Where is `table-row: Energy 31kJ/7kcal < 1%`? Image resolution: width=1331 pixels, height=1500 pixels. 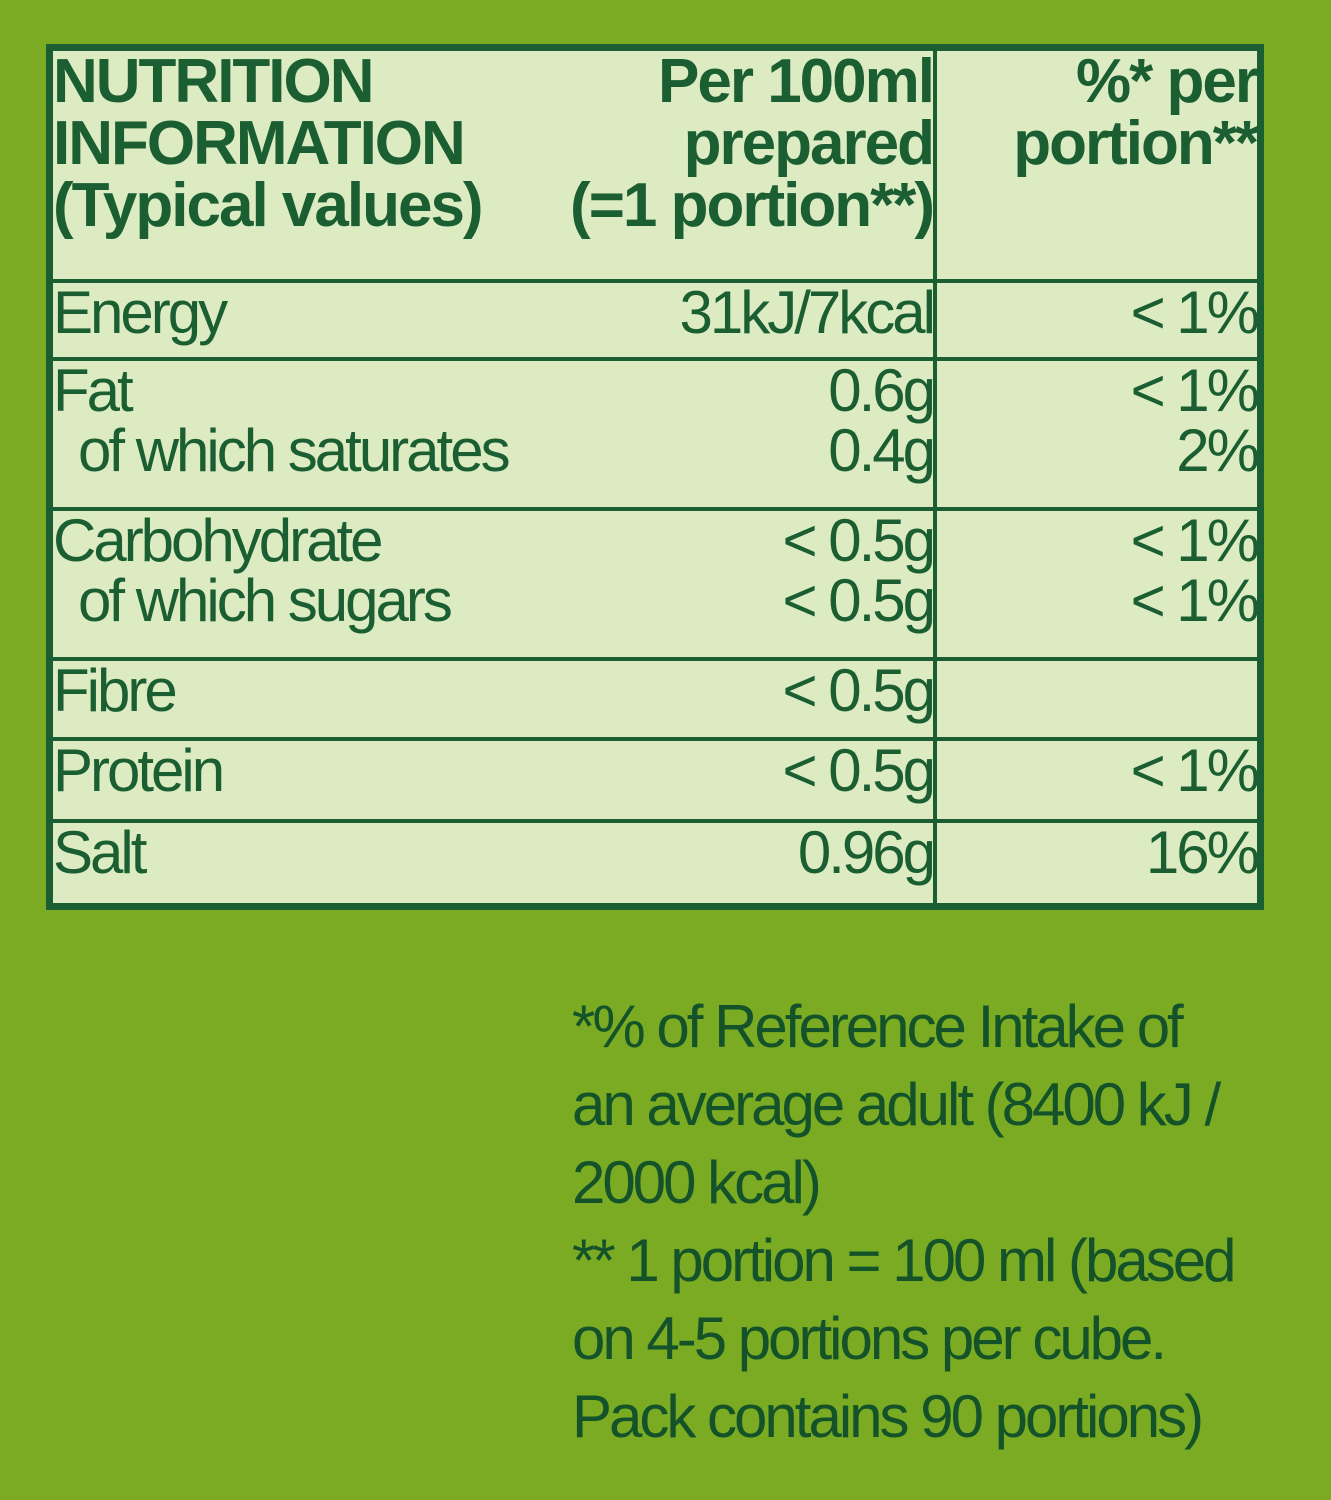 table-row: Energy 31kJ/7kcal < 1% is located at coordinates (656, 320).